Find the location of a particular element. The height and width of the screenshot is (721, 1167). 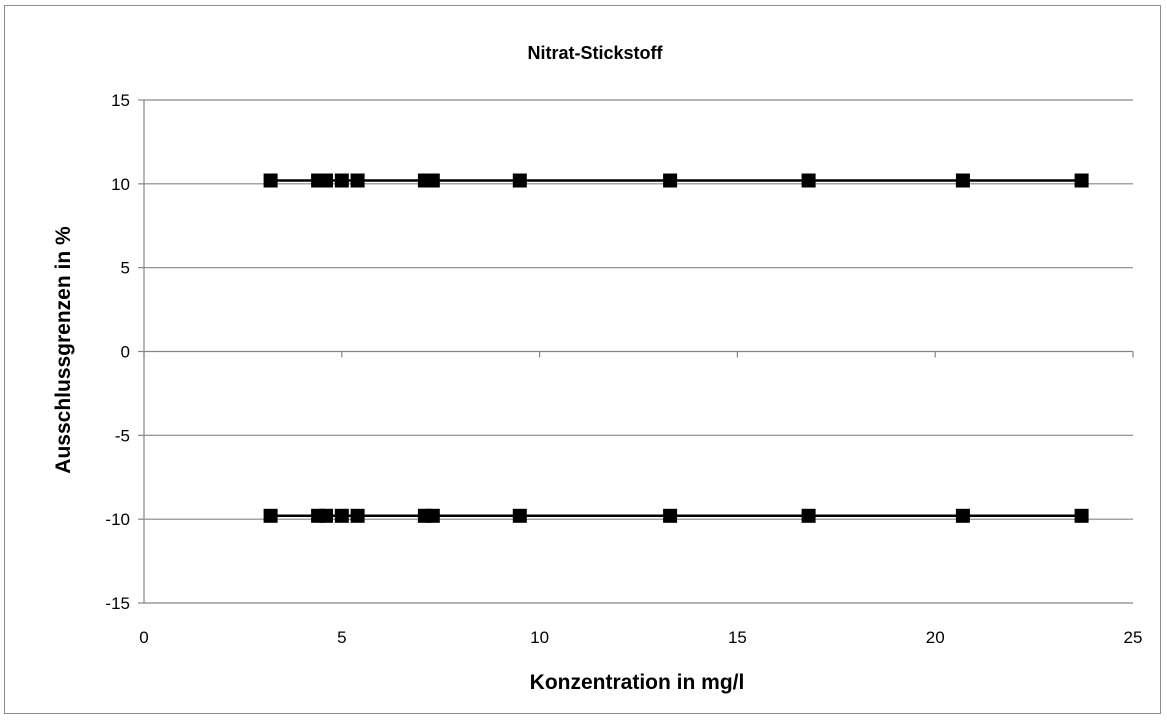

y-tick-label-1: -10 is located at coordinates (117, 519).